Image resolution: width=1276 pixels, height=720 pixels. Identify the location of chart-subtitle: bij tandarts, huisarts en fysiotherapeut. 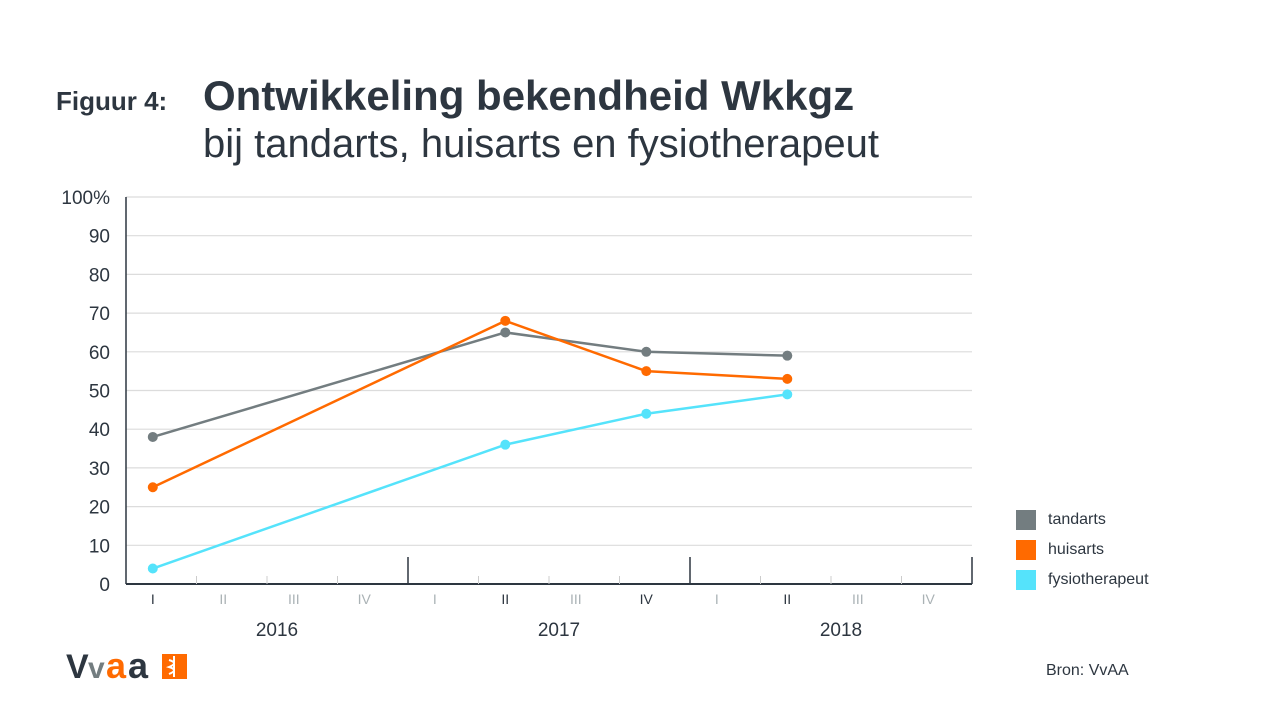
(541, 144).